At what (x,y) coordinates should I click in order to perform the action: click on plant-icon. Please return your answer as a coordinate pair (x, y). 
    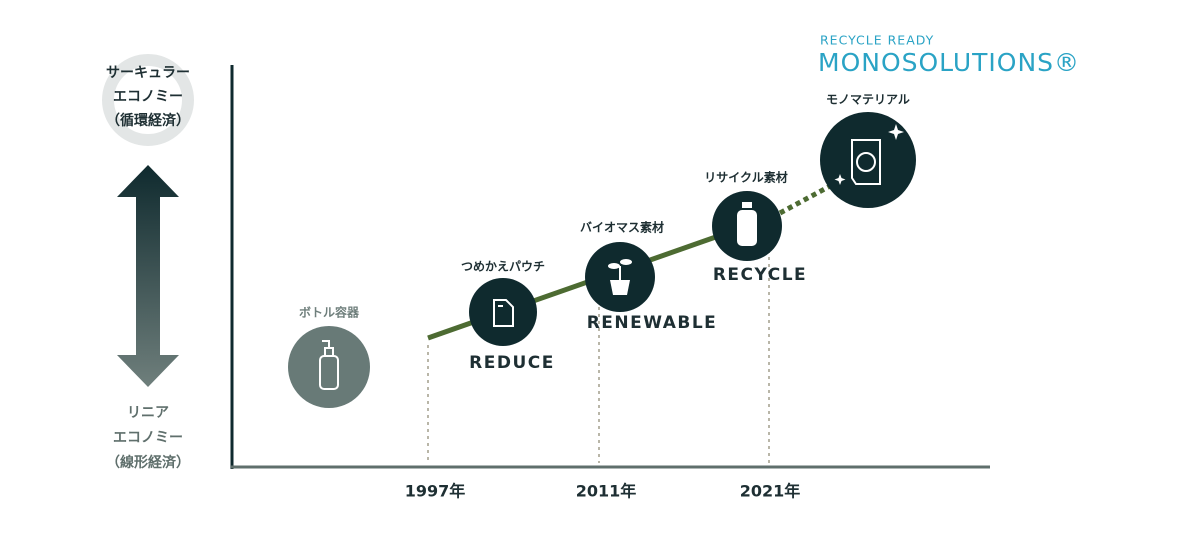
    Looking at the image, I should click on (620, 277).